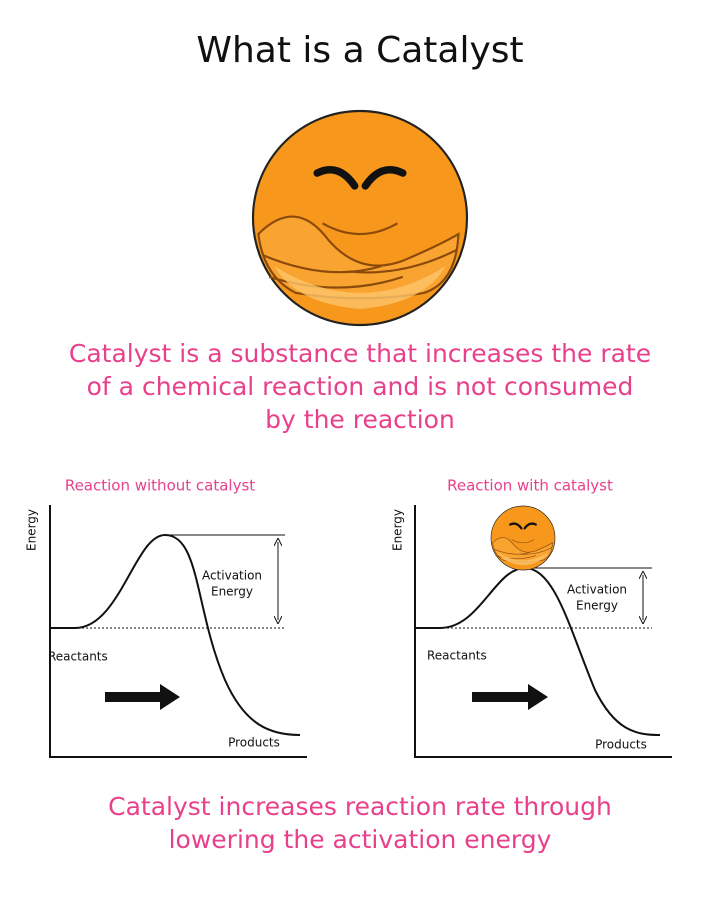 The image size is (720, 899). I want to click on conclusion-line: lowering the activation energy, so click(360, 839).